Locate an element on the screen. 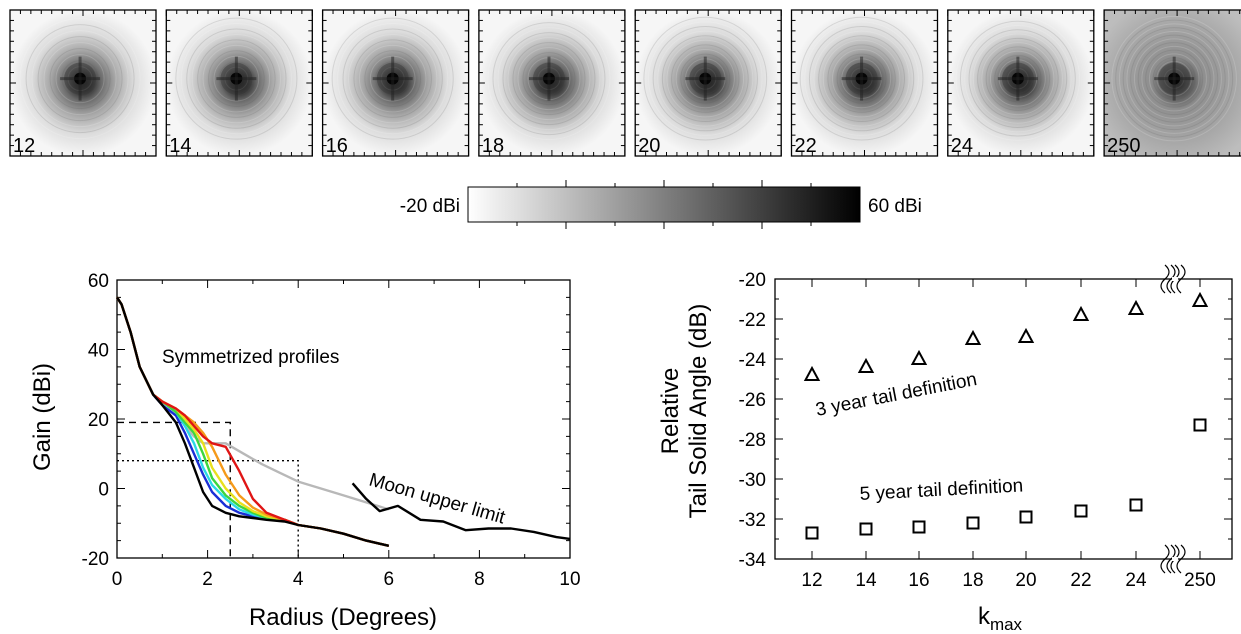  beam-map-label: 14 is located at coordinates (180, 146).